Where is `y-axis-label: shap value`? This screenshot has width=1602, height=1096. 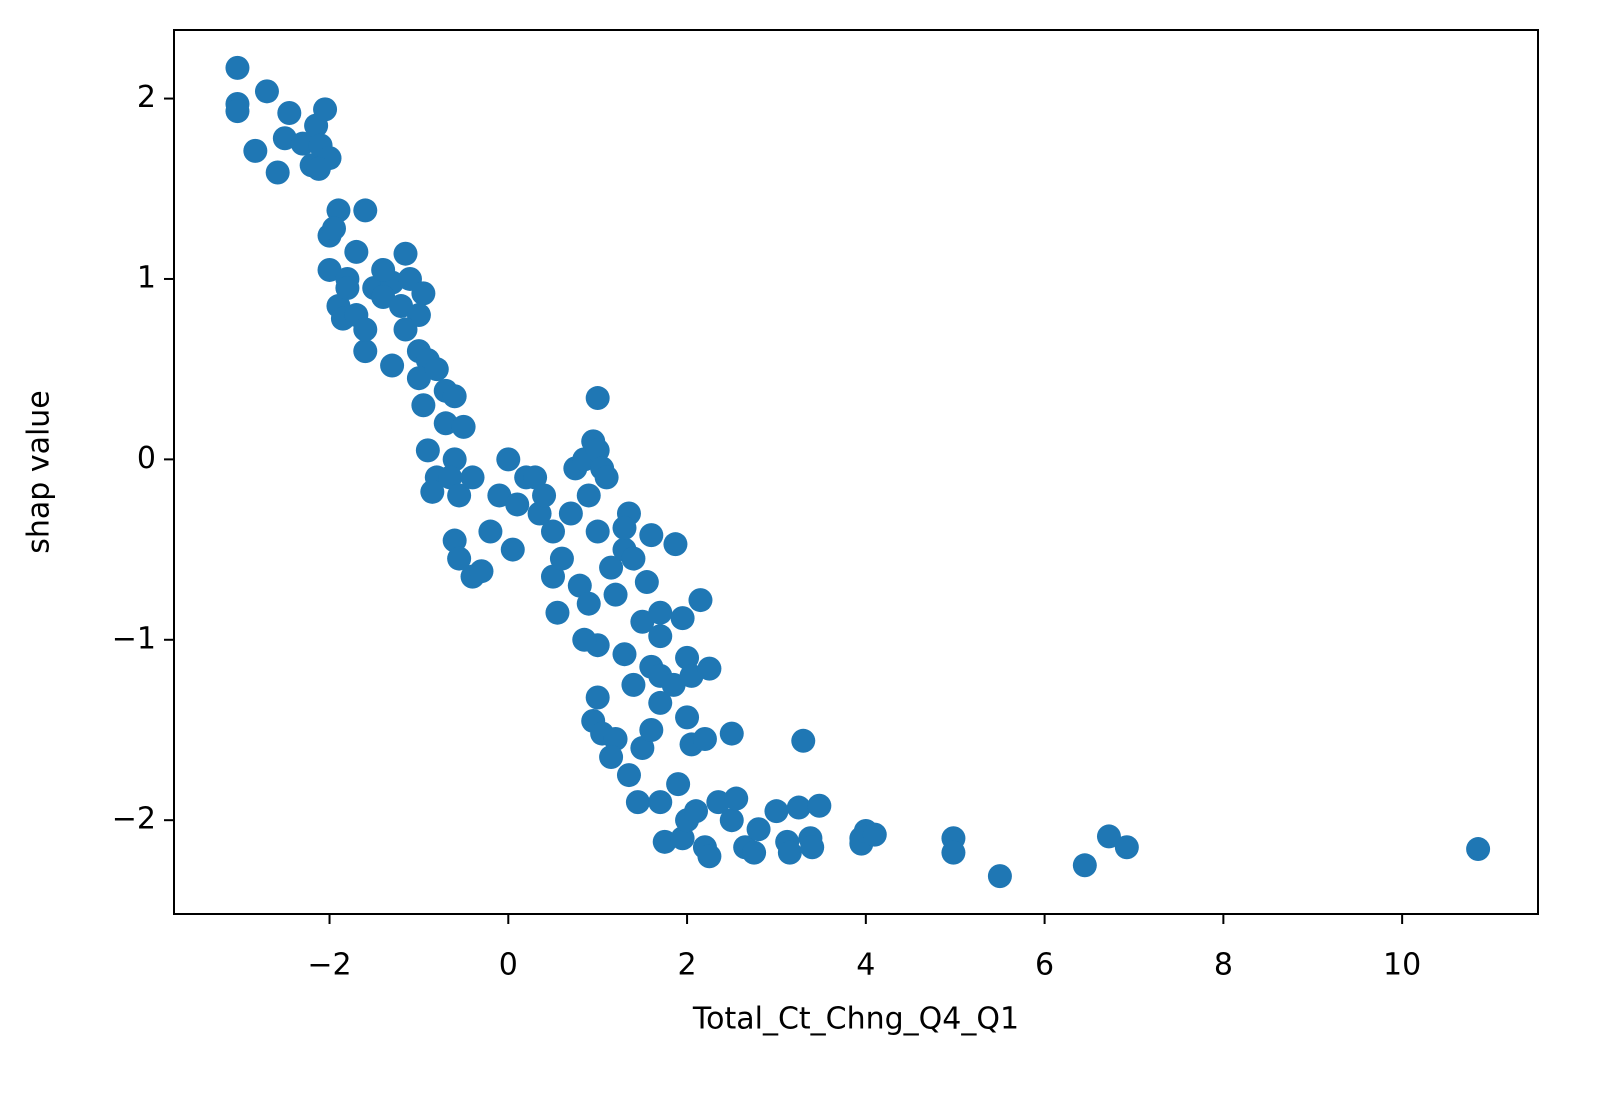
y-axis-label: shap value is located at coordinates (39, 472).